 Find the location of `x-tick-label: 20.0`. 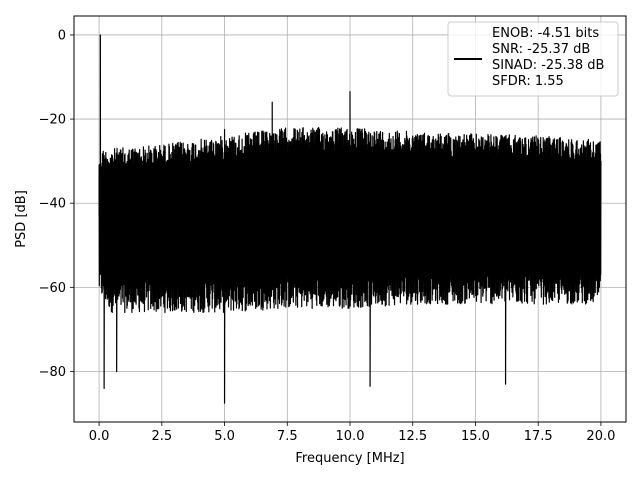

x-tick-label: 20.0 is located at coordinates (600, 436).